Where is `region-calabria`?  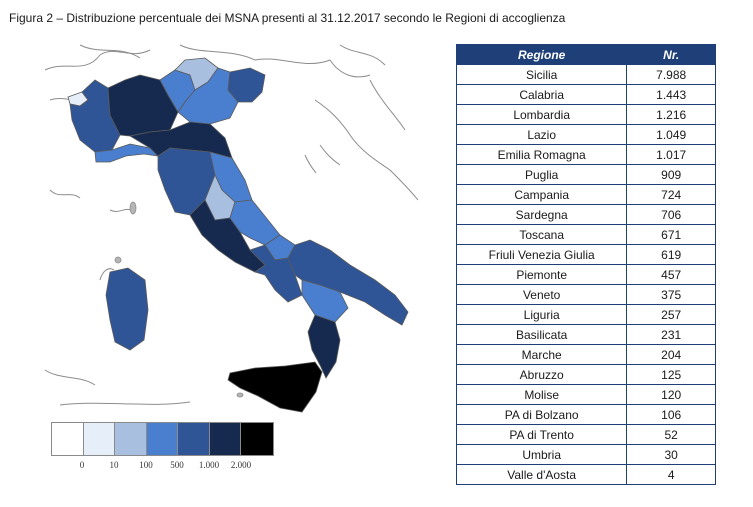
region-calabria is located at coordinates (324, 346).